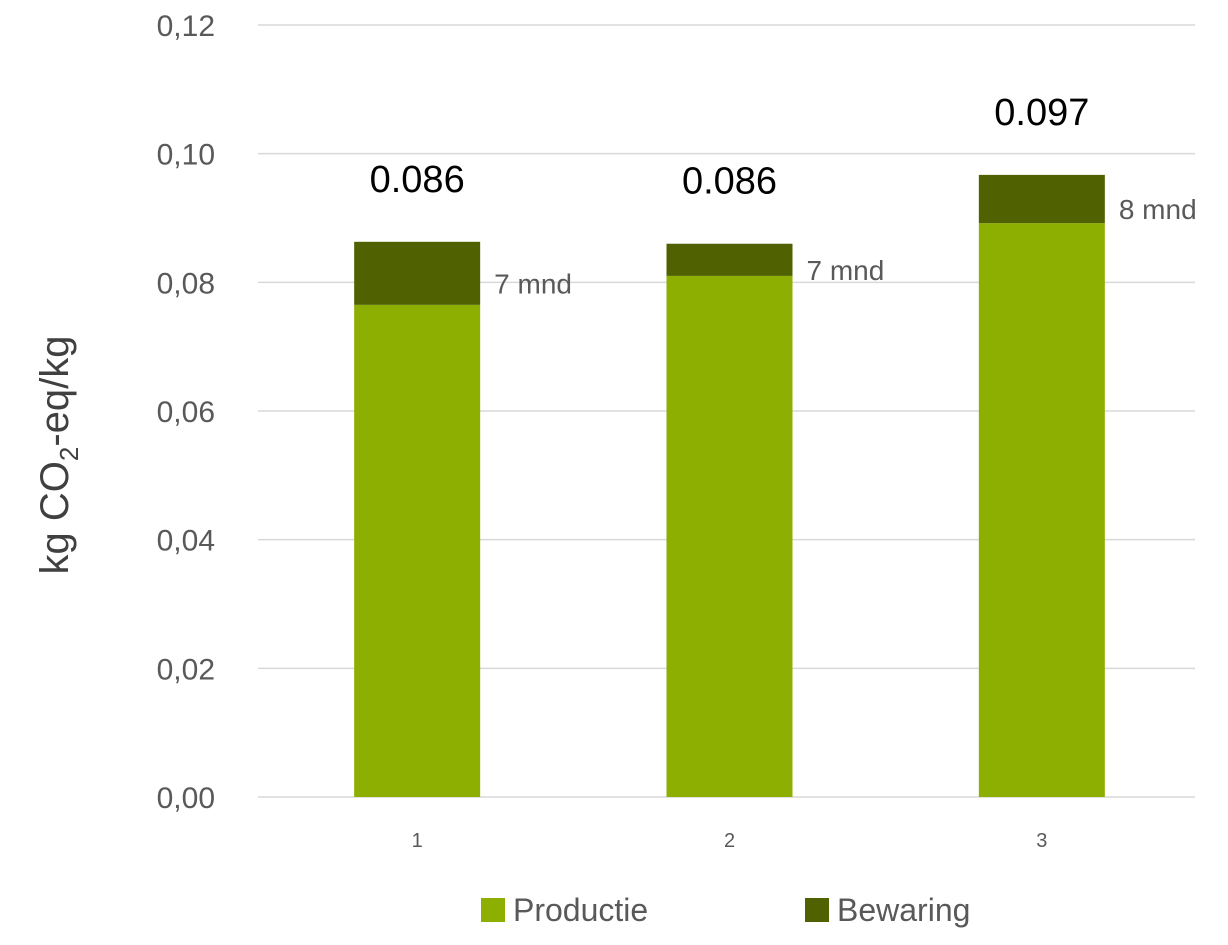  What do you see at coordinates (580, 910) in the screenshot?
I see `legend-label: Productie` at bounding box center [580, 910].